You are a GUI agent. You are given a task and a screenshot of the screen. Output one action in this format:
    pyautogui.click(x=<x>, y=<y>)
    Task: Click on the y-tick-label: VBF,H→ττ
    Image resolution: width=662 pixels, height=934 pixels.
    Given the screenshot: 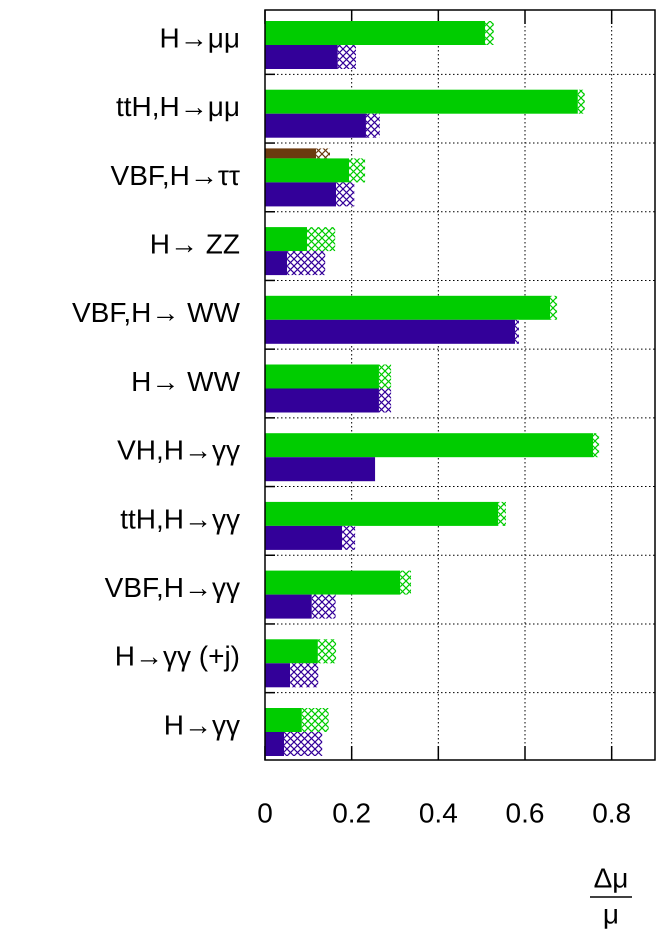 What is the action you would take?
    pyautogui.click(x=175, y=175)
    